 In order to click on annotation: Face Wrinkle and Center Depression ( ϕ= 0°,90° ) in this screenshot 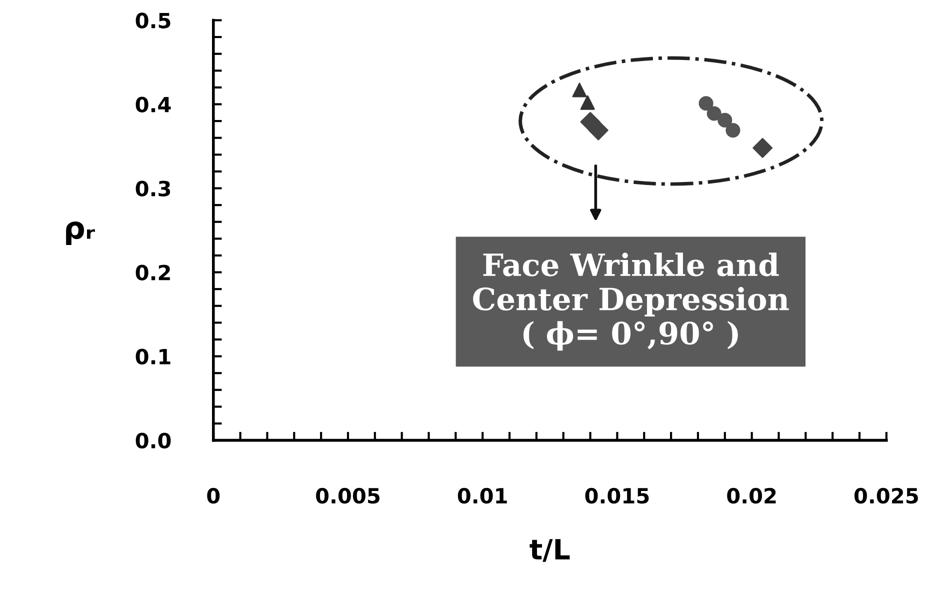, I will do `click(631, 301)`.